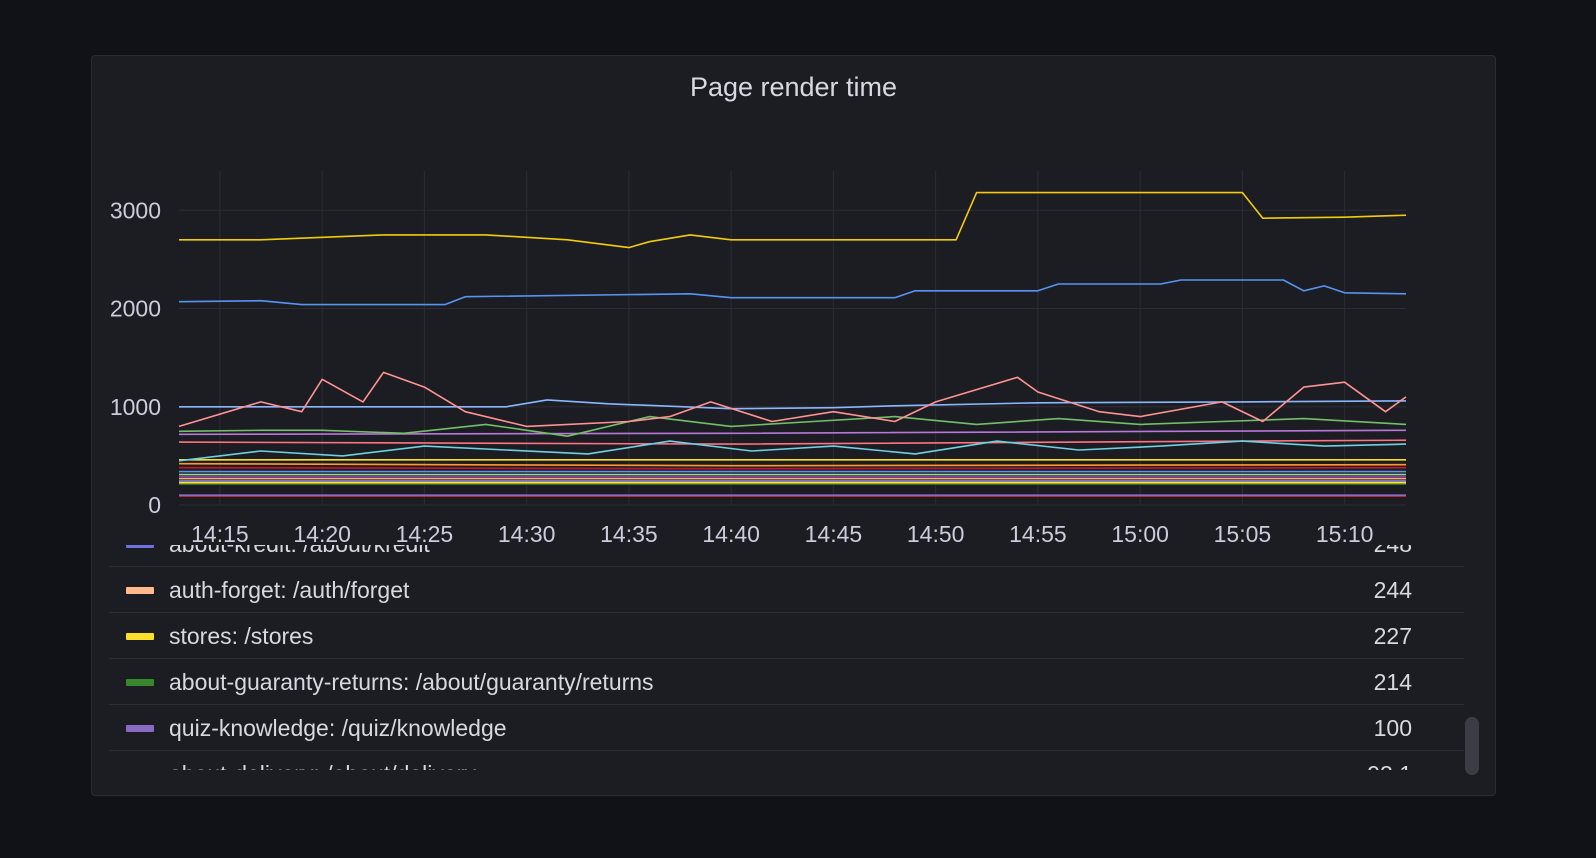 This screenshot has height=858, width=1596. I want to click on x-tick-label: 15:05, so click(1243, 534).